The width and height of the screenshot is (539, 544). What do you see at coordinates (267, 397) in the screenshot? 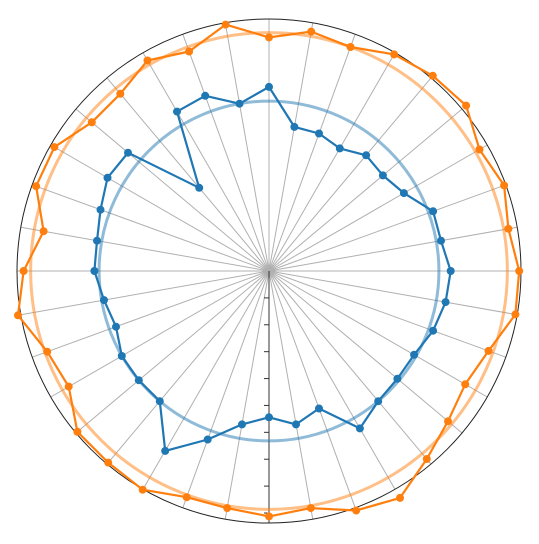
I see `radial-ticks` at bounding box center [267, 397].